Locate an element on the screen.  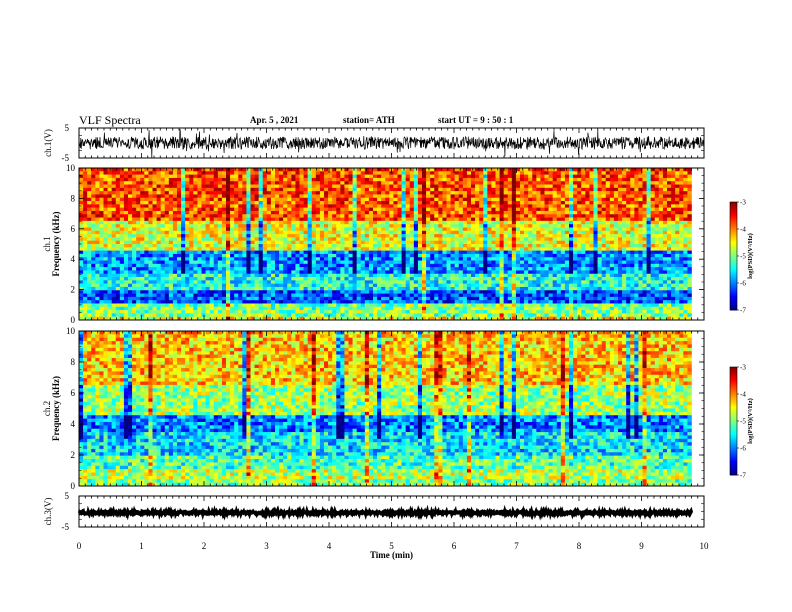
x-tick-label: 8 is located at coordinates (579, 546).